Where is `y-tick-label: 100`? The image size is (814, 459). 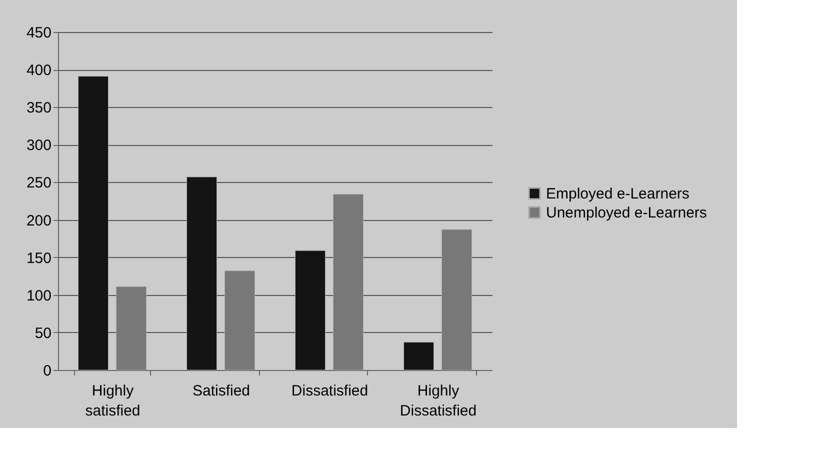
y-tick-label: 100 is located at coordinates (39, 295).